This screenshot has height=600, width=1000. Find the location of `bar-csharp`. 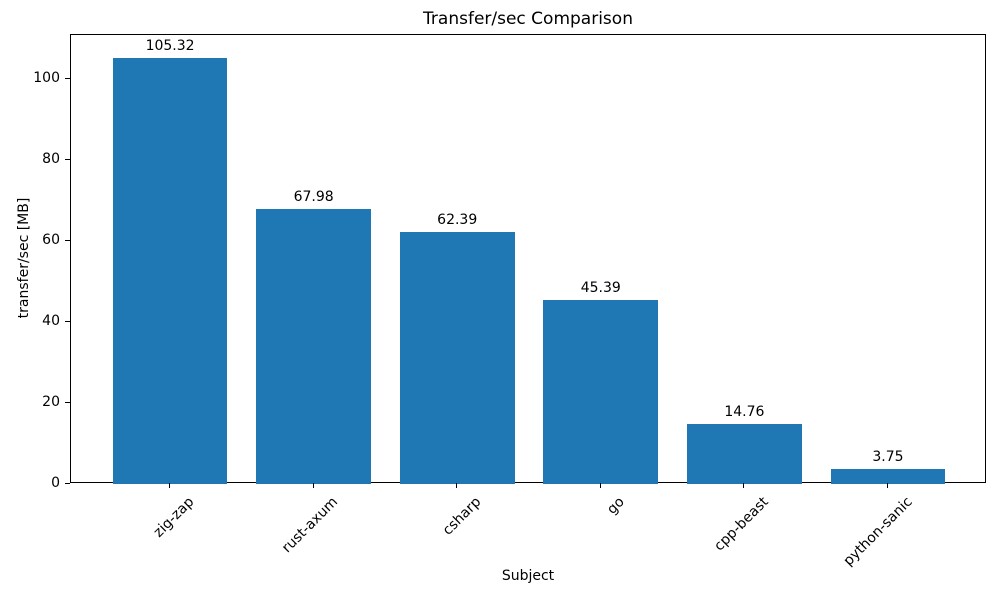

bar-csharp is located at coordinates (457, 357).